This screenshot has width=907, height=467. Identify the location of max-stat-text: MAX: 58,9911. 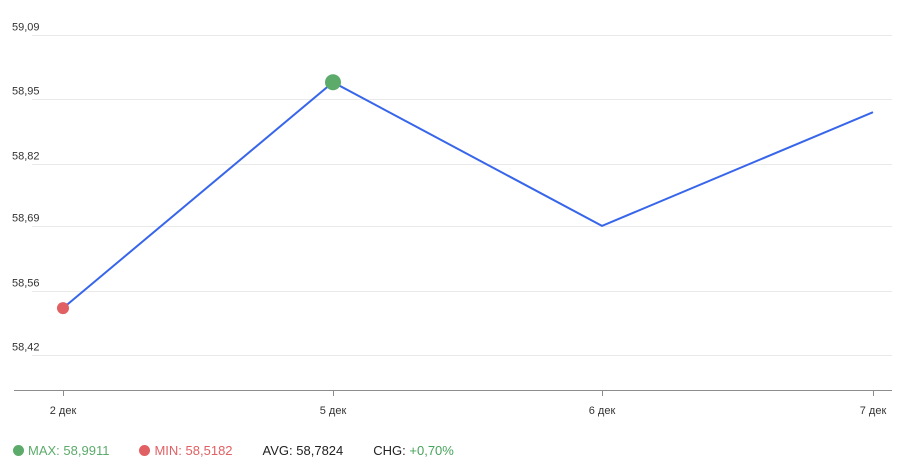
(68, 450).